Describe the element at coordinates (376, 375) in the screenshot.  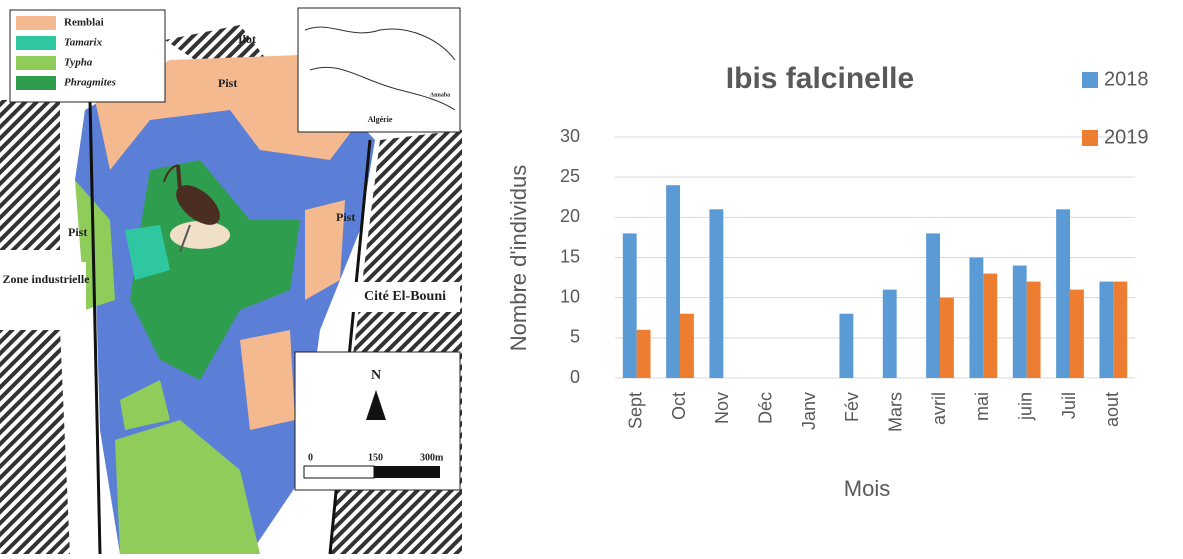
I see `north-label: N` at that location.